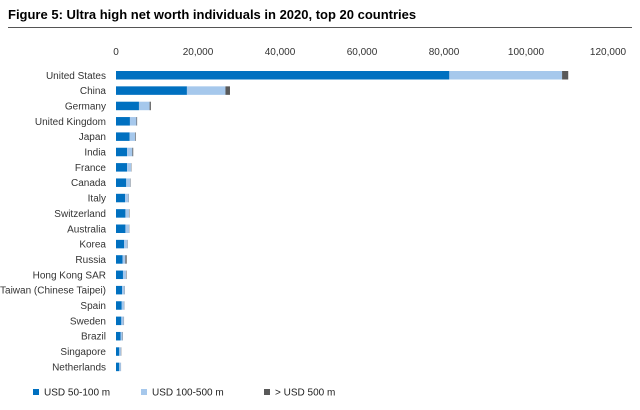 This screenshot has width=640, height=410. What do you see at coordinates (76, 76) in the screenshot?
I see `category-label: United States` at bounding box center [76, 76].